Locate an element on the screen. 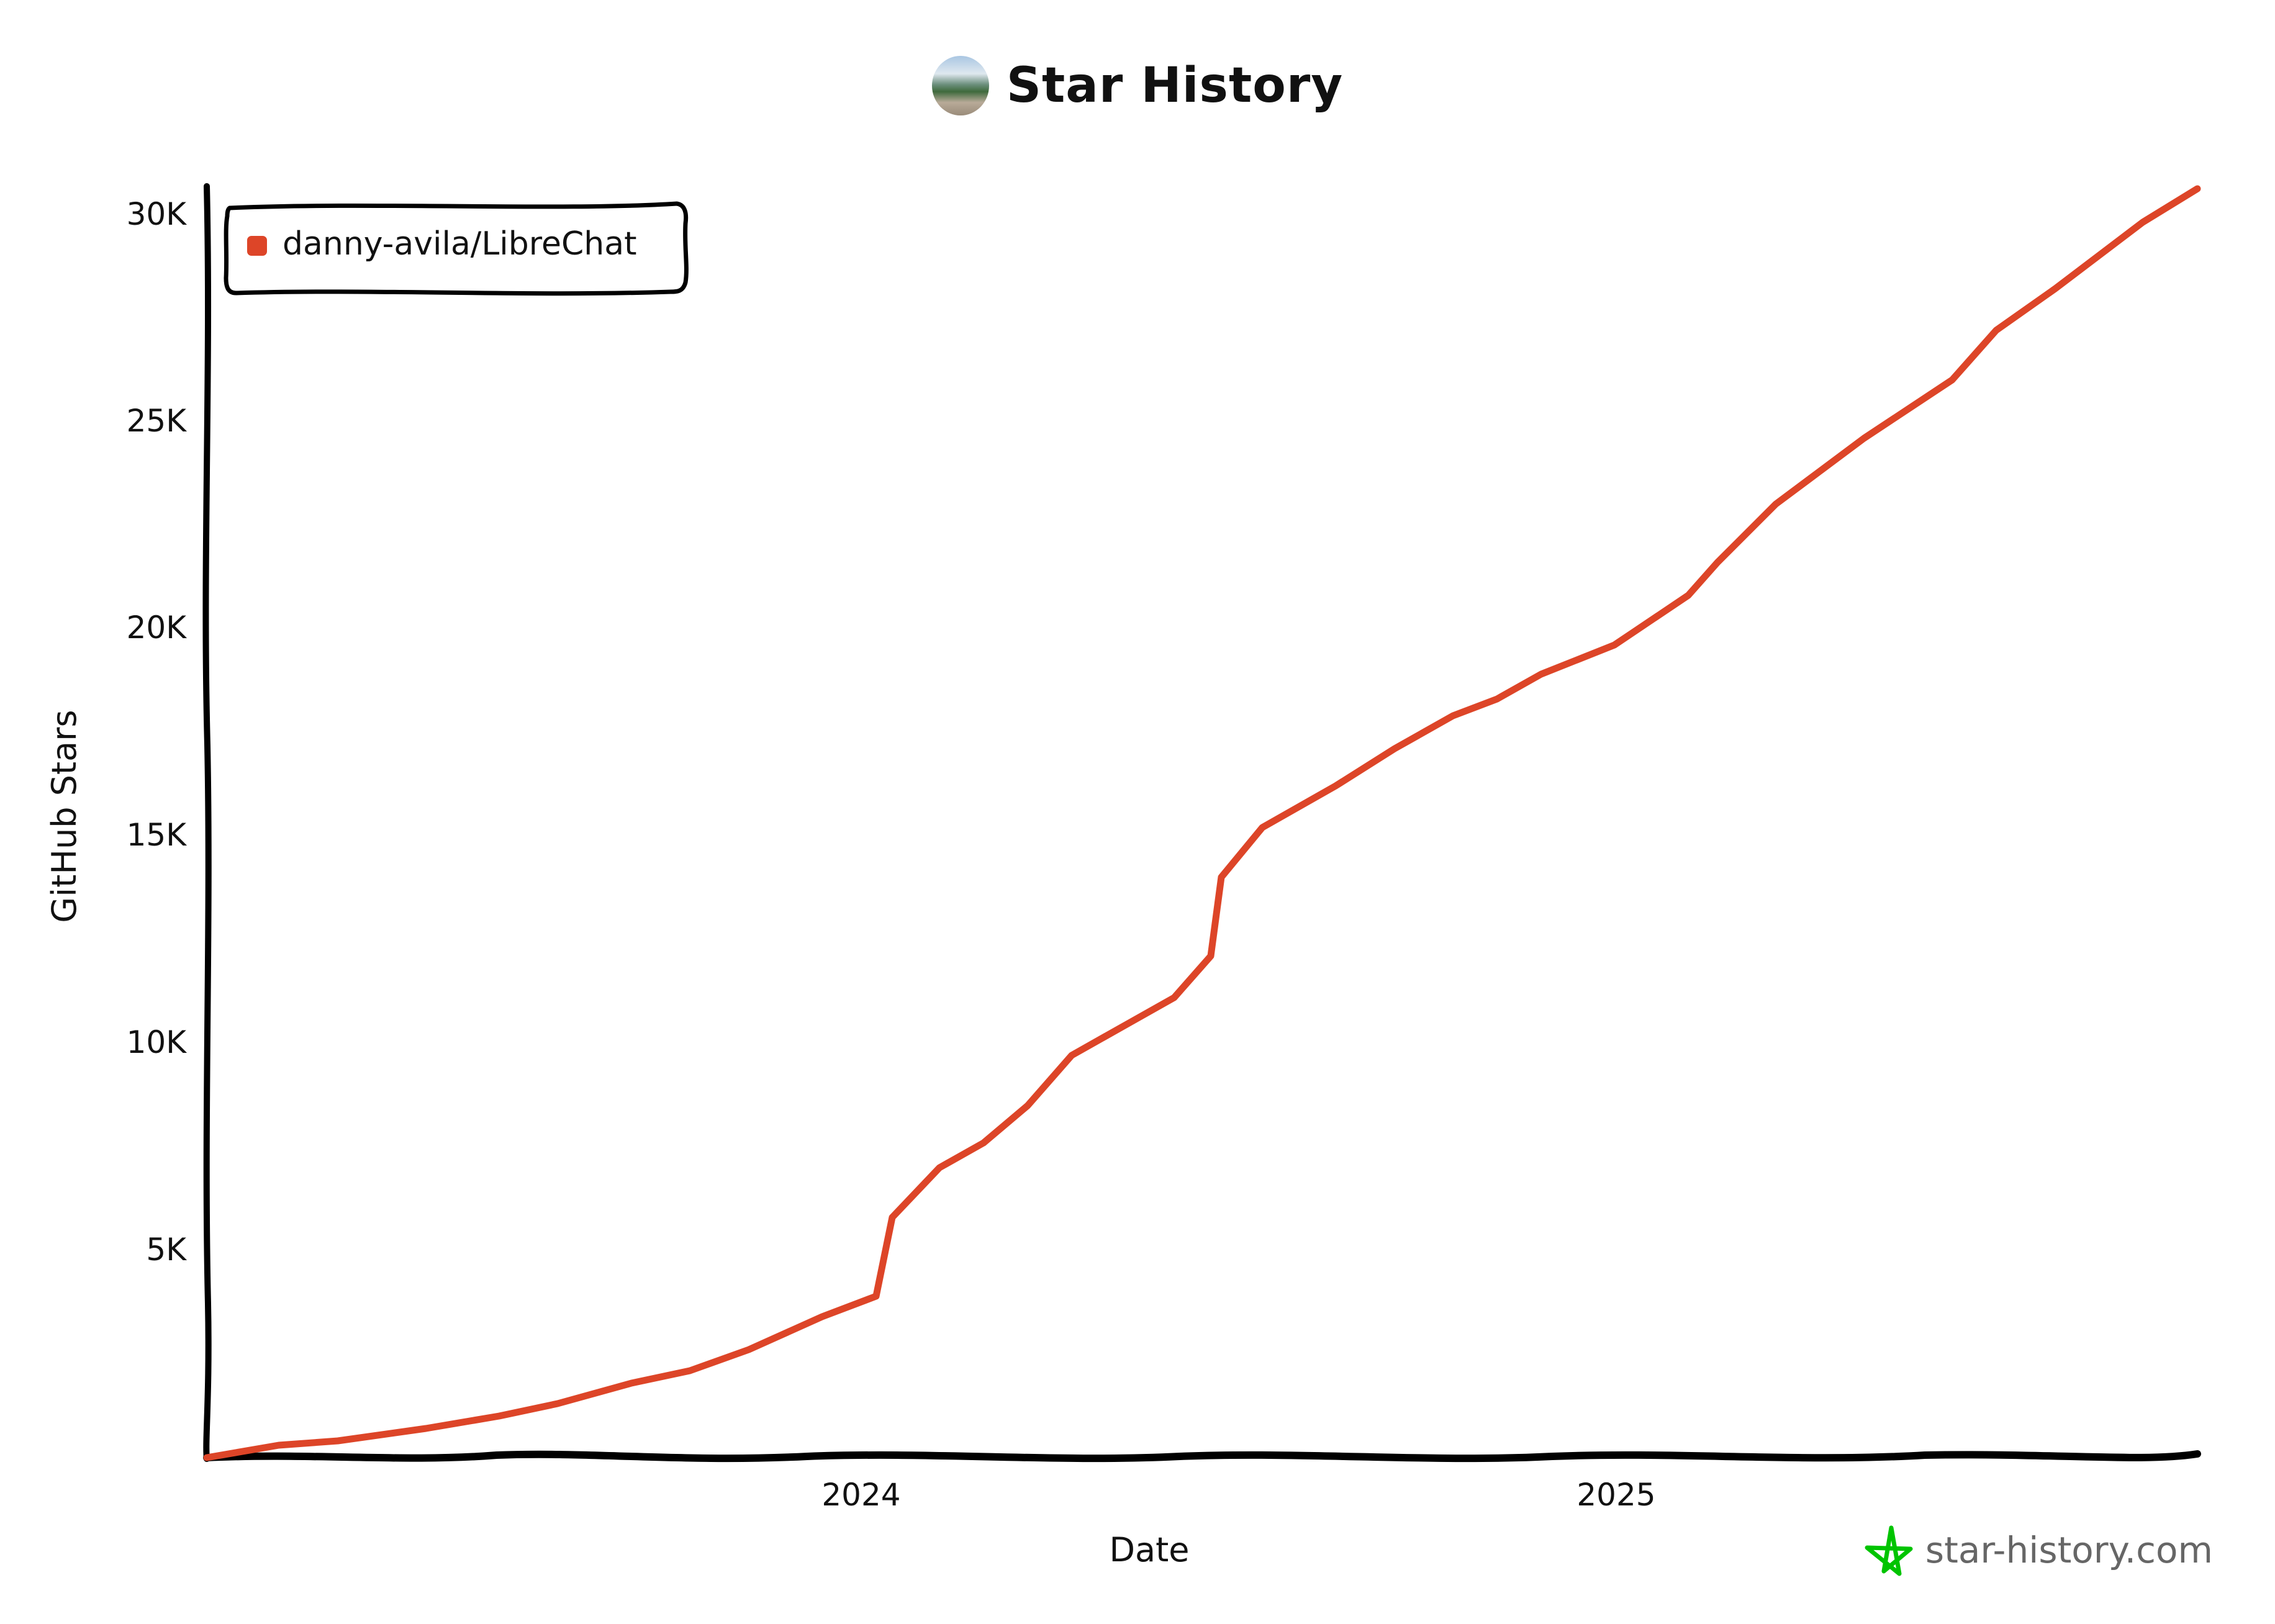 This screenshot has width=2275, height=1624. x-tick-label: 2024 is located at coordinates (861, 1495).